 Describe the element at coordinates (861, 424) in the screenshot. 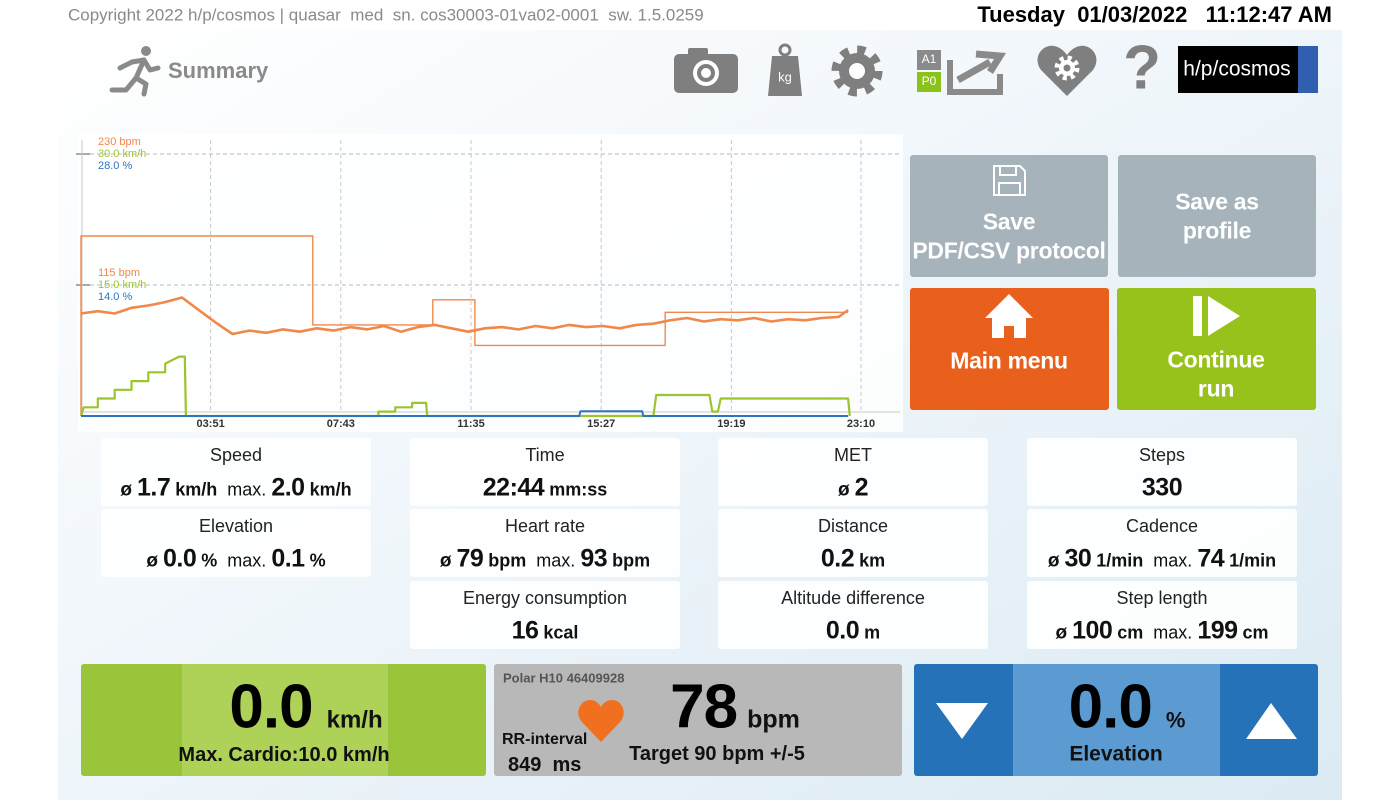

I see `x-tick-label: 23:10` at that location.